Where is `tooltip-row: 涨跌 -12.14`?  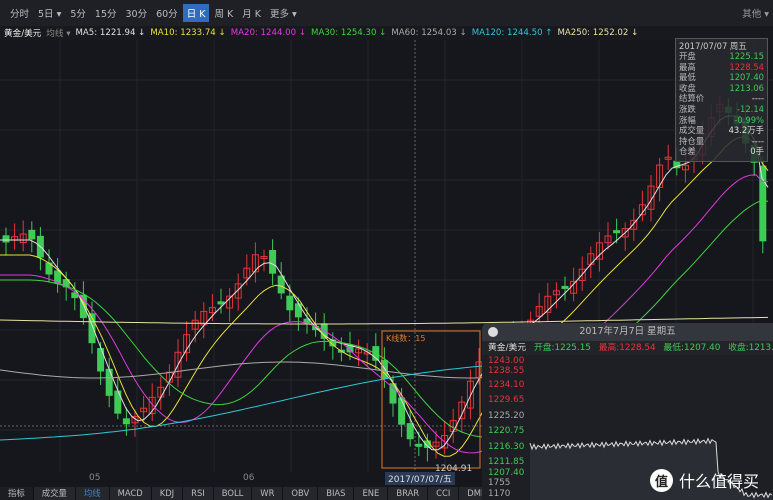
tooltip-row: 涨跌 -12.14 is located at coordinates (721, 109).